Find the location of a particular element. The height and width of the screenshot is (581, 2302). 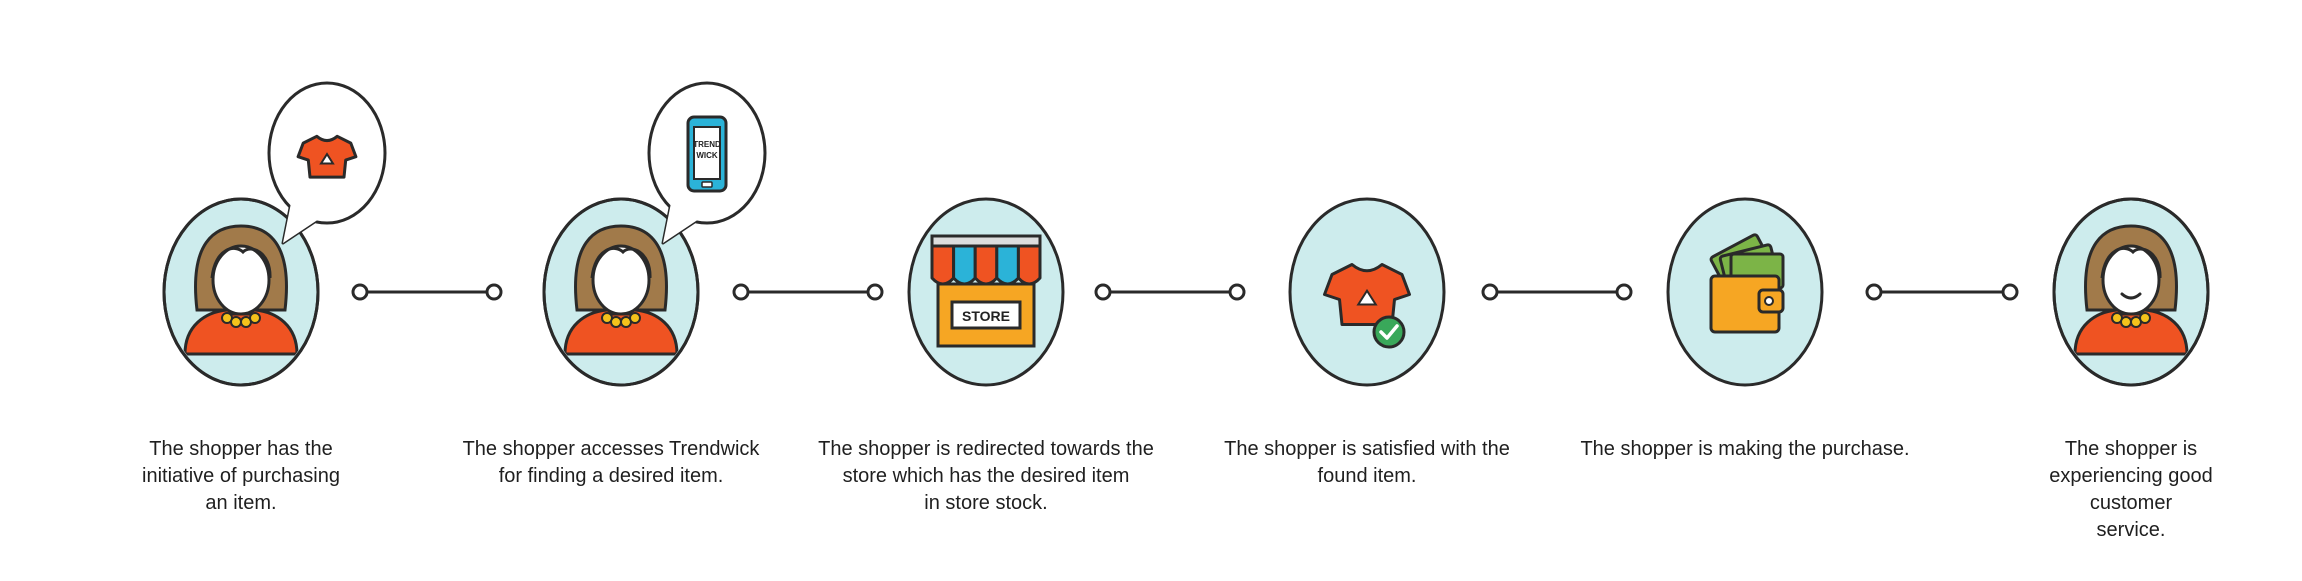

caption-line: The shopper is redirected towards the is located at coordinates (986, 449).